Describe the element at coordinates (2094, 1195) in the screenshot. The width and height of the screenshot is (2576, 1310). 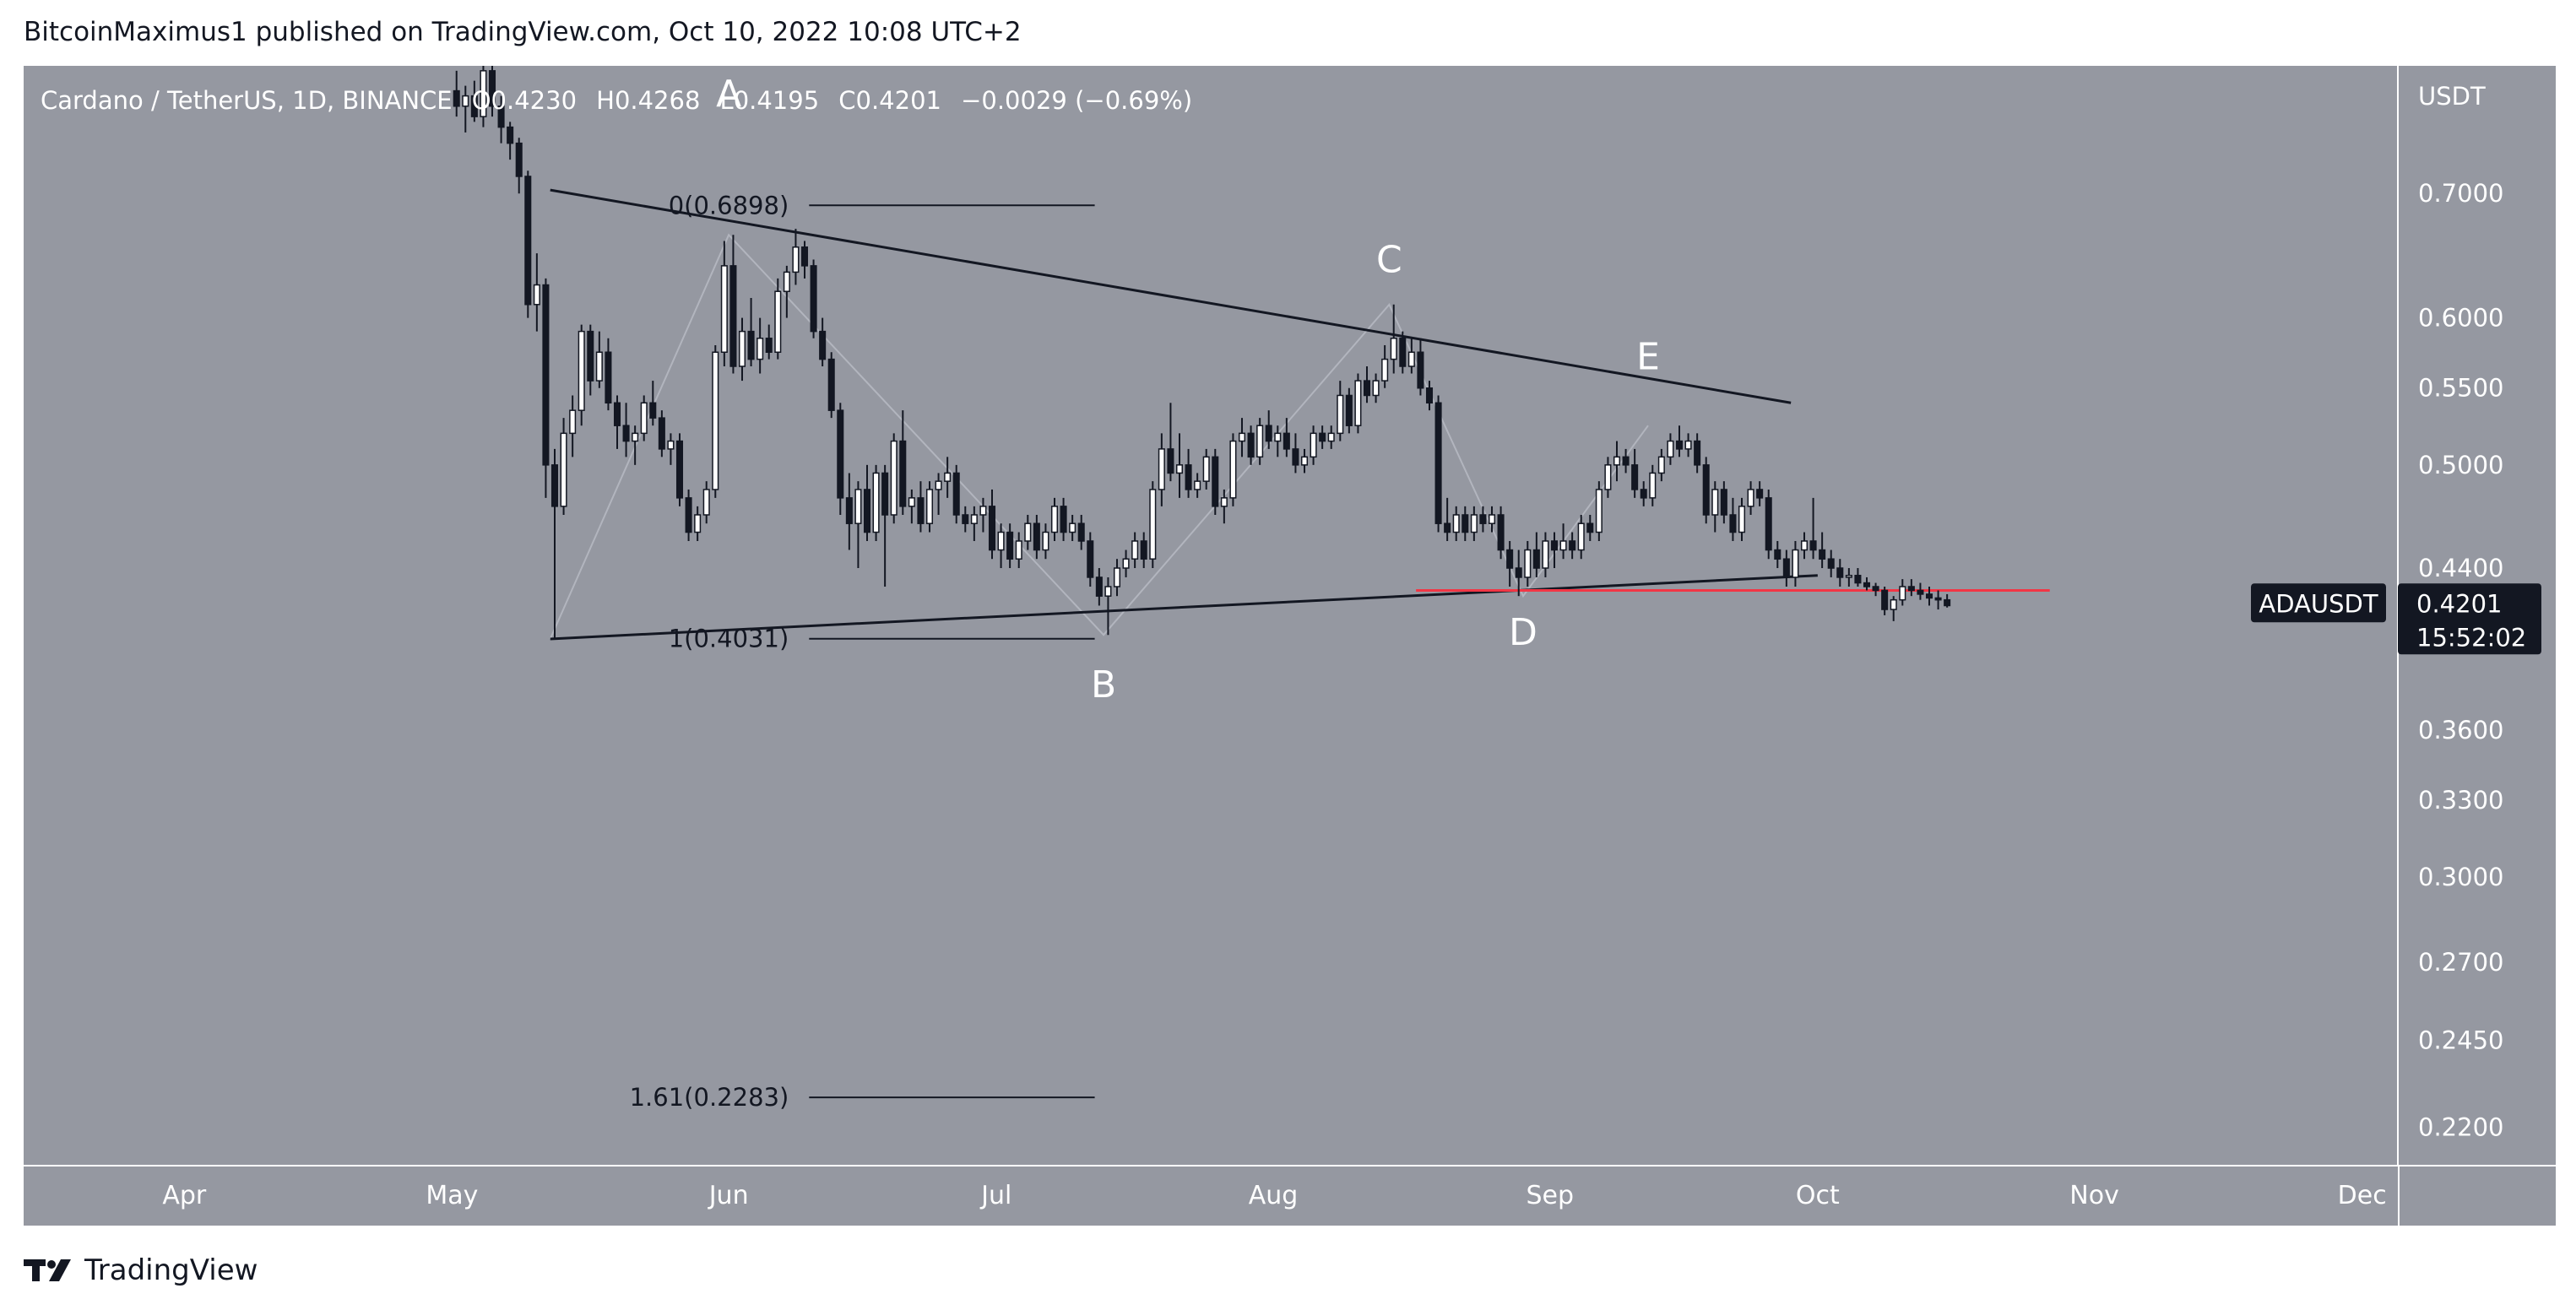
I see `time-tick-label: Nov` at that location.